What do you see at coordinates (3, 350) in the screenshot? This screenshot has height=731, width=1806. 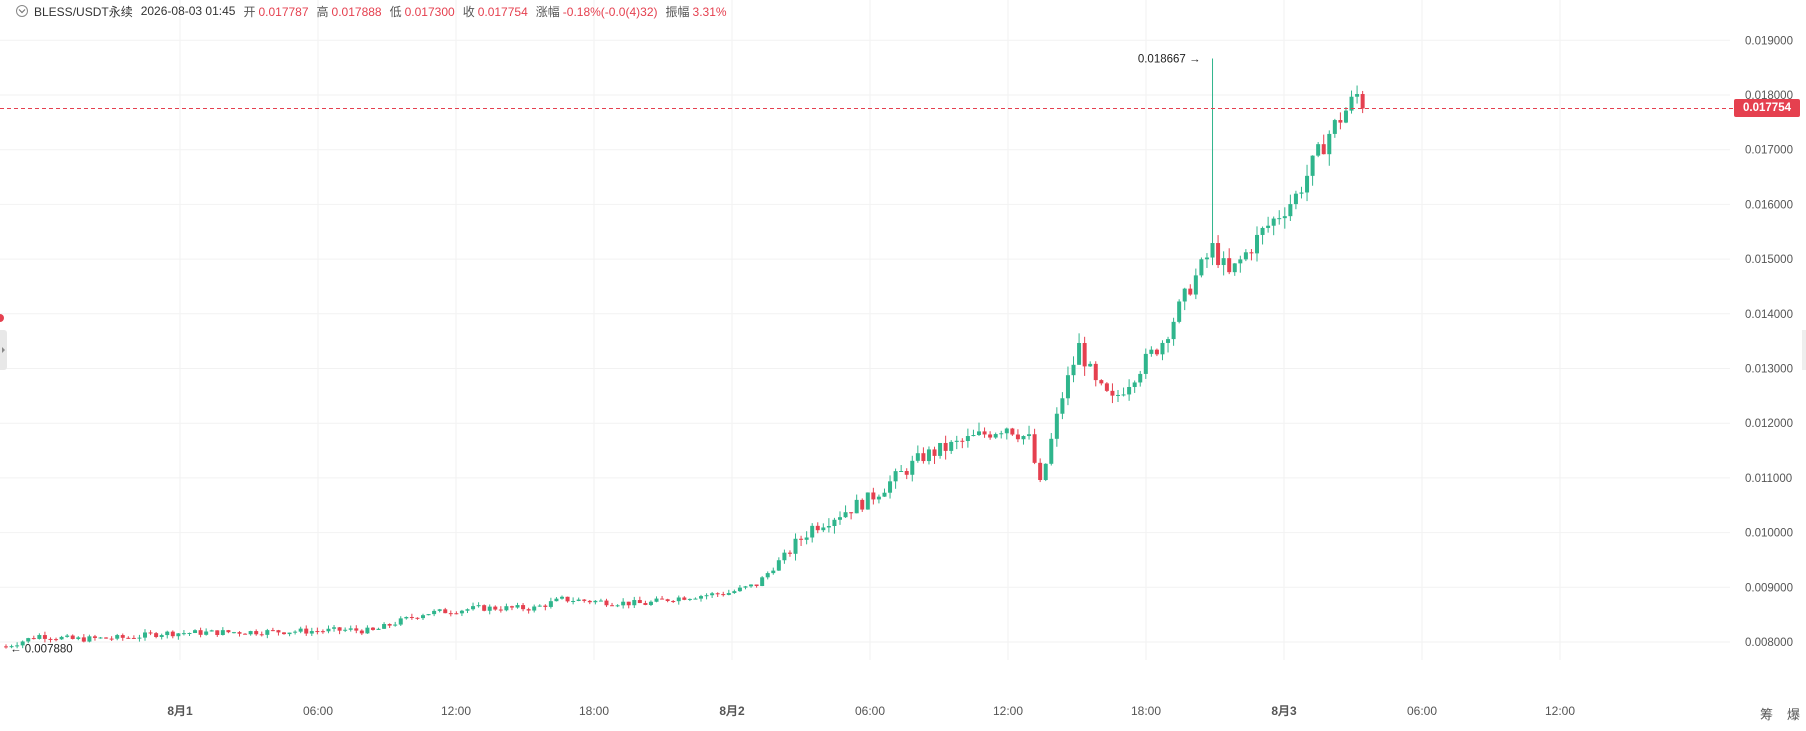 I see `left-panel-handle` at bounding box center [3, 350].